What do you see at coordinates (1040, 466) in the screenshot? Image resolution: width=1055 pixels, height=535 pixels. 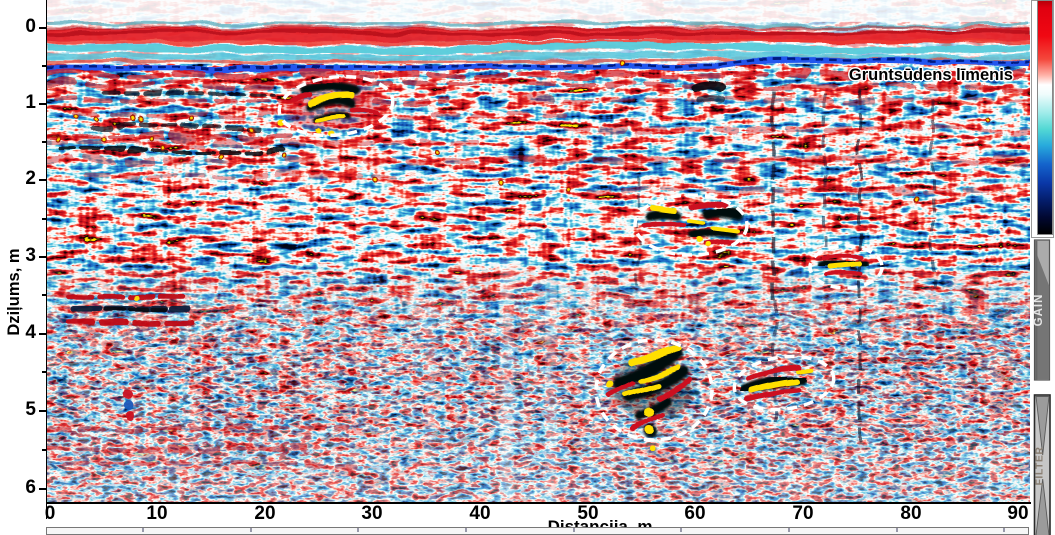 I see `svg-text: FILTER` at bounding box center [1040, 466].